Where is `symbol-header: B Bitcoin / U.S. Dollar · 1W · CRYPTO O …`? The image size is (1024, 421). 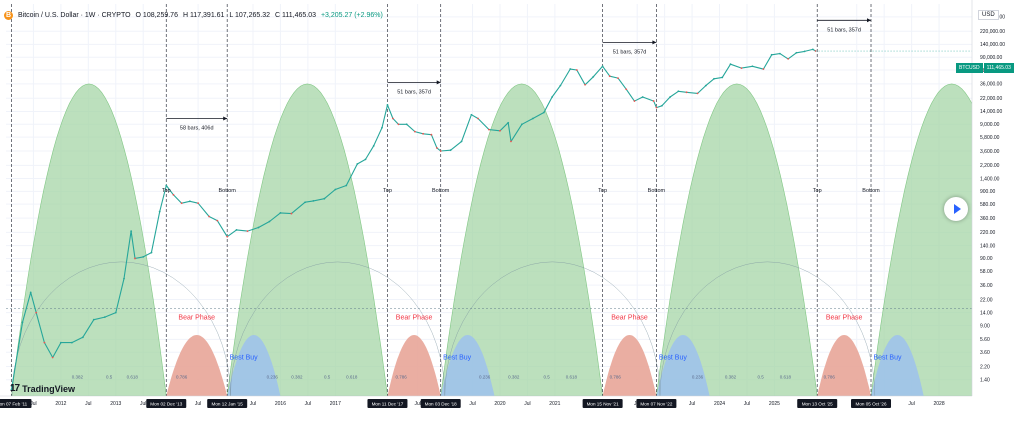
symbol-header: B Bitcoin / U.S. Dollar · 1W · CRYPTO O … is located at coordinates (195, 15).